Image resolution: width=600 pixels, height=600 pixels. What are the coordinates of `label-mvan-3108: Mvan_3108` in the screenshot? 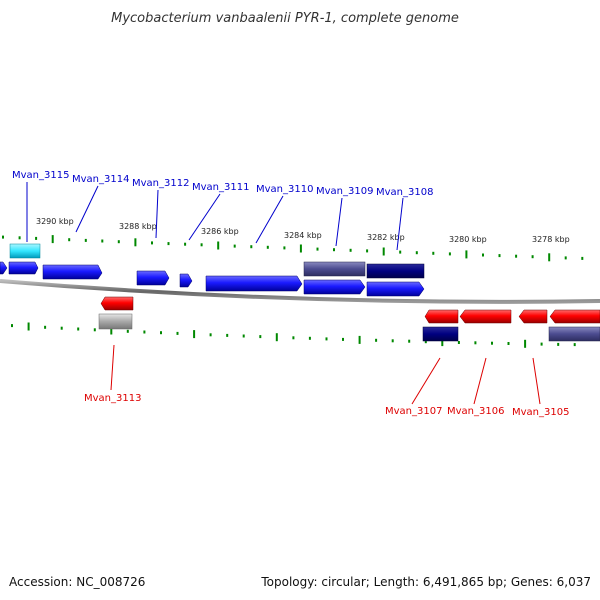 It's located at (404, 192).